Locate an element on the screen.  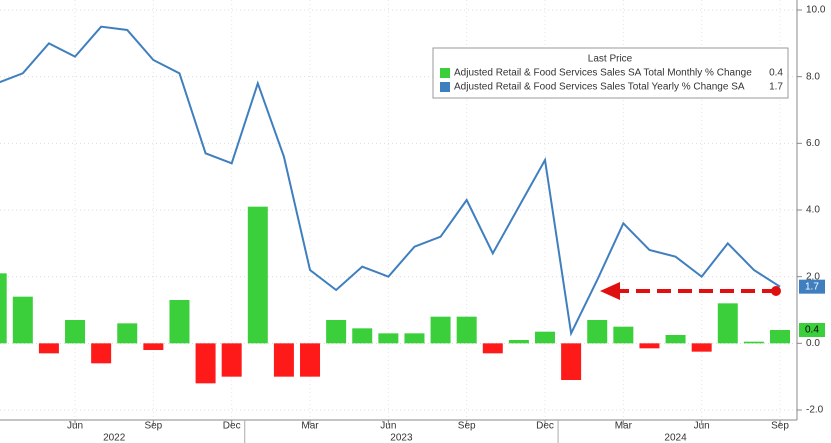
legend-title: Last Price is located at coordinates (610, 59).